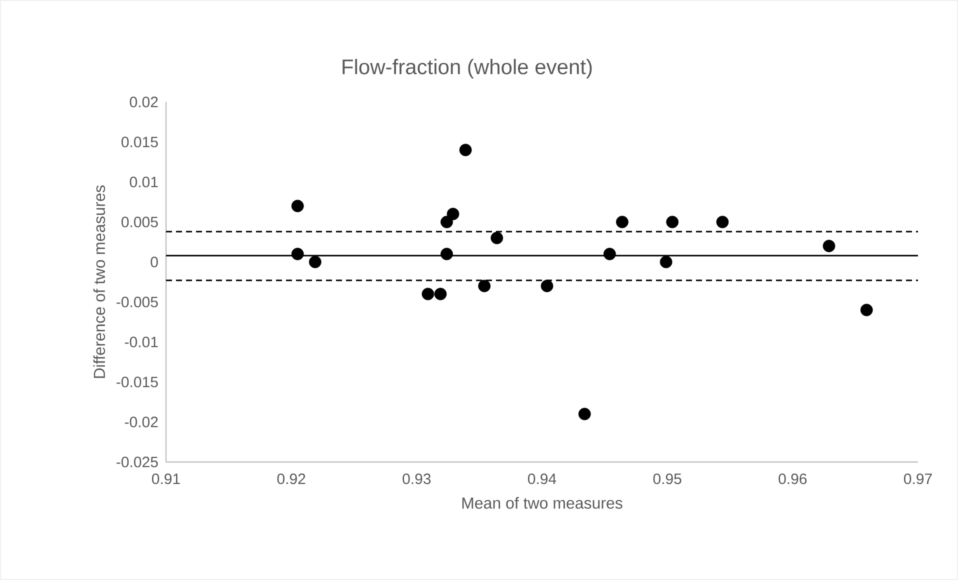  What do you see at coordinates (141, 422) in the screenshot?
I see `y-tick-label: -0.02` at bounding box center [141, 422].